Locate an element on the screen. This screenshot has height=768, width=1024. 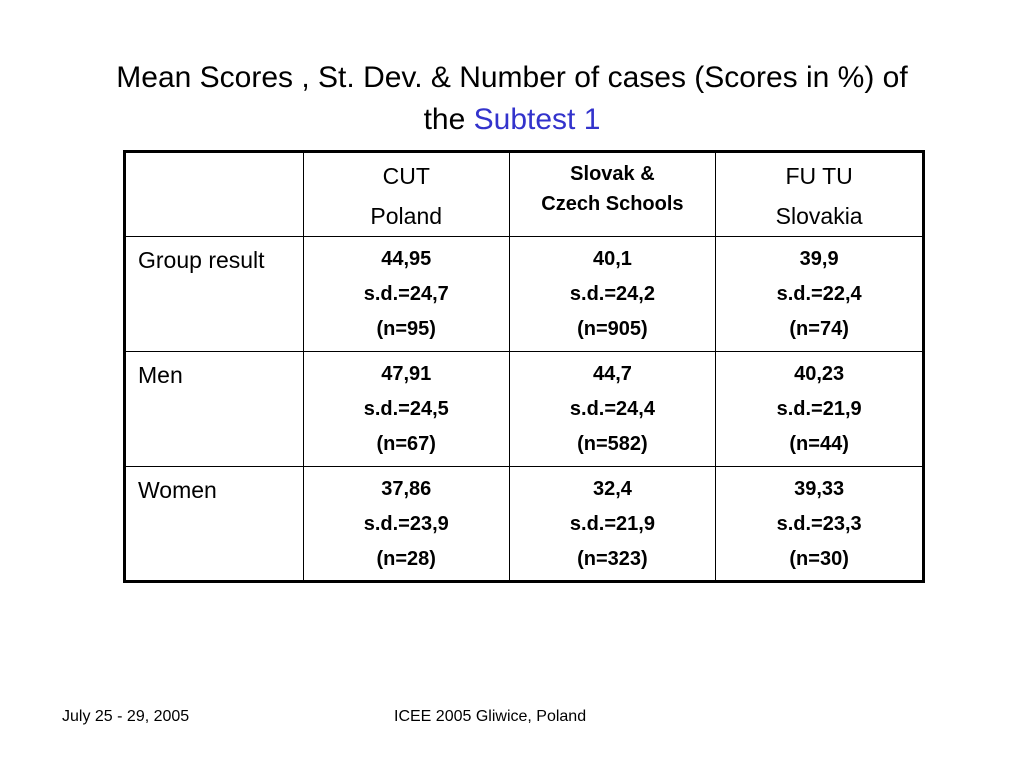
column-header-slovak-czech-schools: Slovak & Czech Schools is located at coordinates (612, 194).